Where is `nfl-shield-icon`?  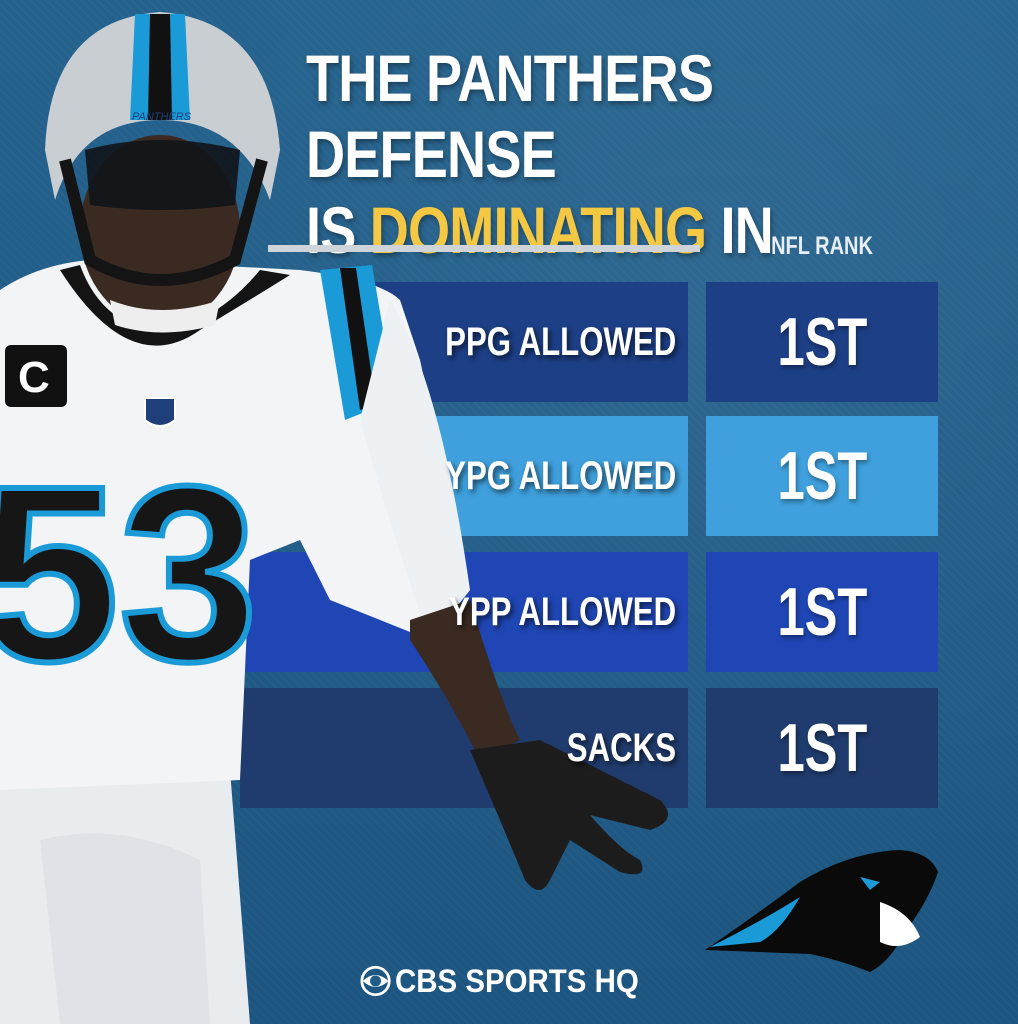 nfl-shield-icon is located at coordinates (160, 412).